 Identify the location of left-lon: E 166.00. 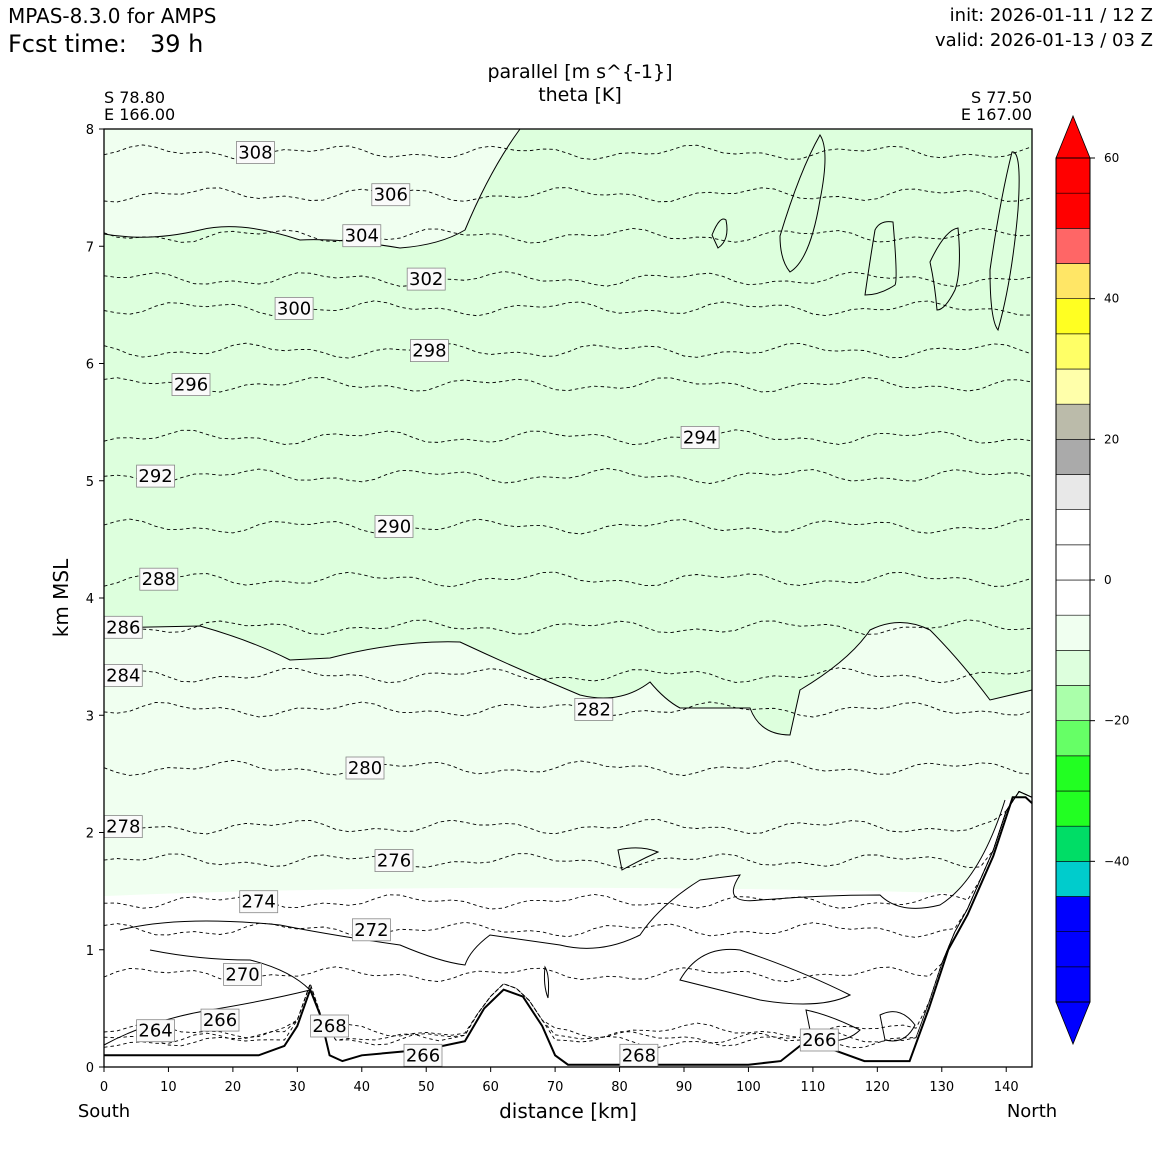
(139, 114).